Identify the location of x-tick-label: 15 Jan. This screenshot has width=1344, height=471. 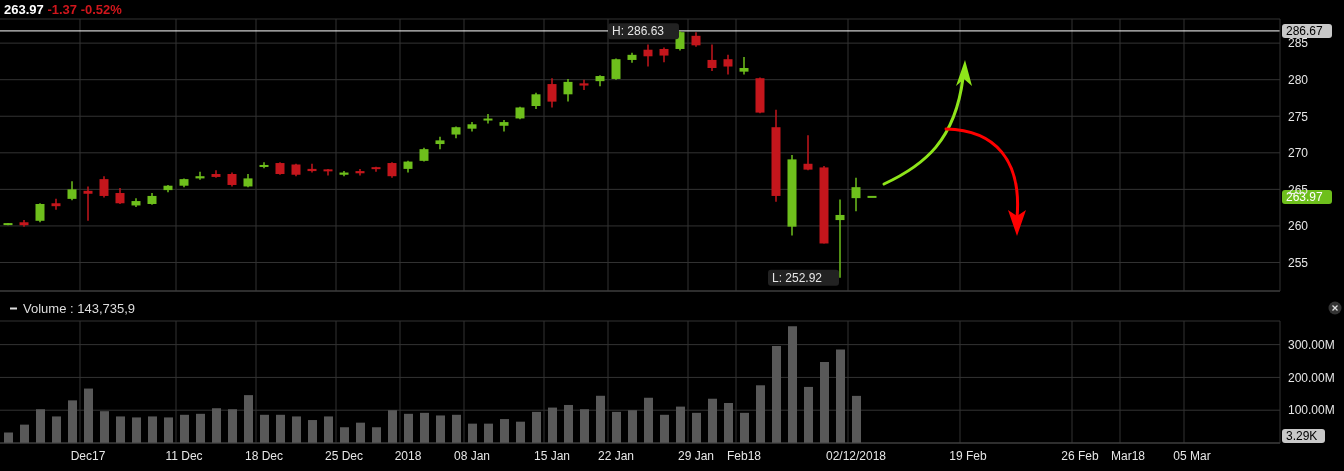
(552, 455).